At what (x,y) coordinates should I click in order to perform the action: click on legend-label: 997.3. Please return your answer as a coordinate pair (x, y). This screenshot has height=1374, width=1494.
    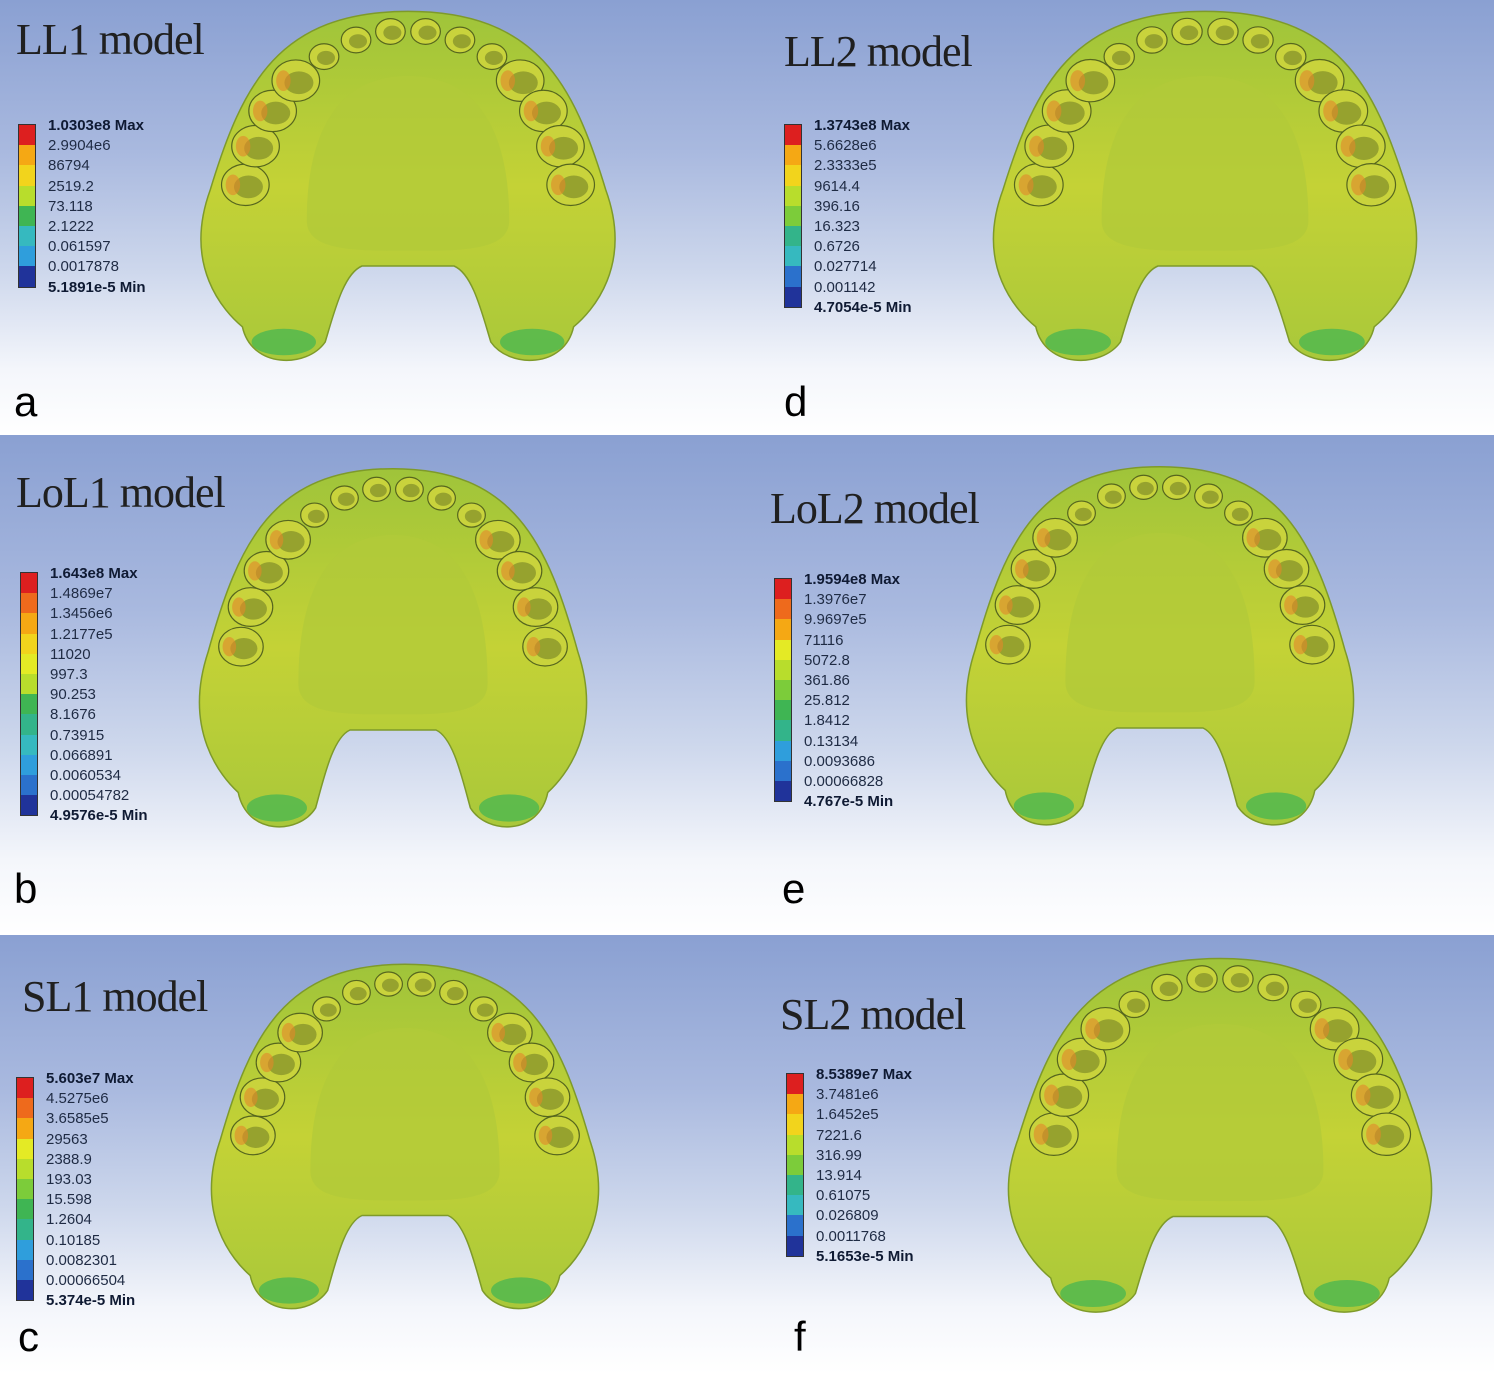
    Looking at the image, I should click on (69, 674).